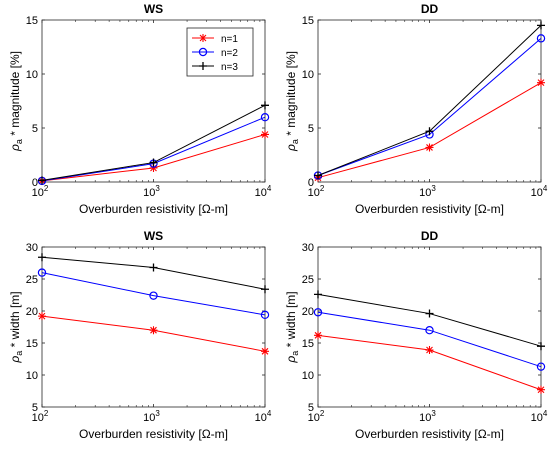 The width and height of the screenshot is (550, 455). I want to click on x-tick-label: 10², so click(40, 416).